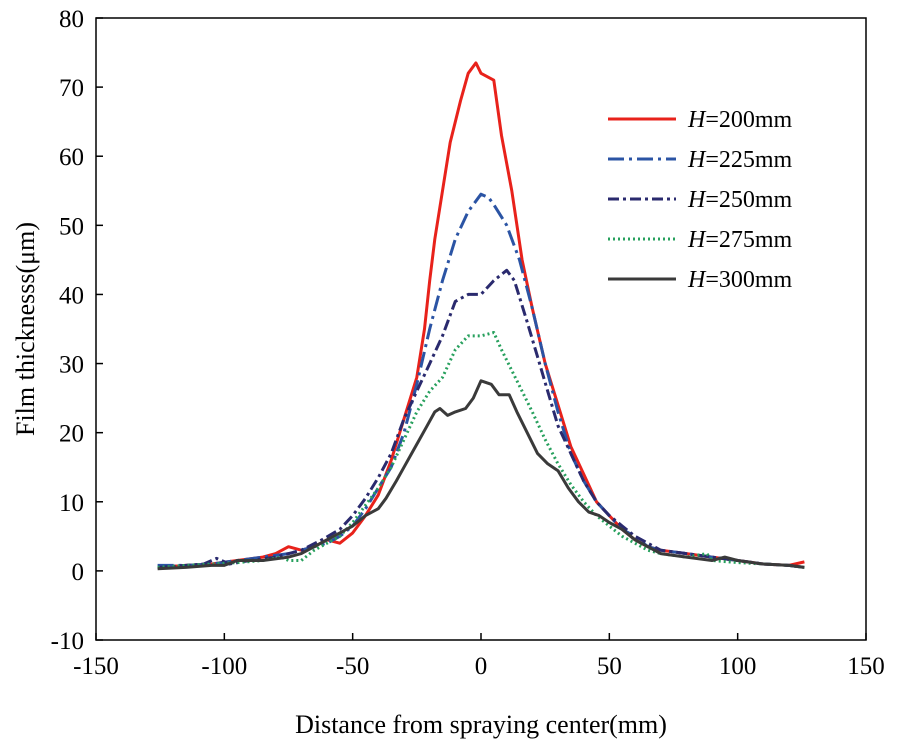 Image resolution: width=900 pixels, height=747 pixels. What do you see at coordinates (609, 666) in the screenshot?
I see `x-tick-label: 50` at bounding box center [609, 666].